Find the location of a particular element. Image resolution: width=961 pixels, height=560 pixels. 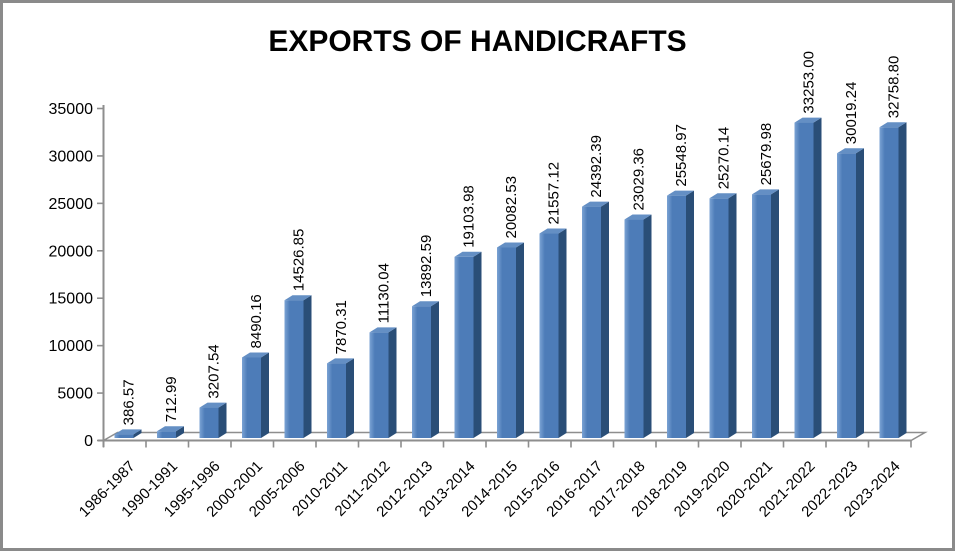

bar-2020-2021 is located at coordinates (765, 313).